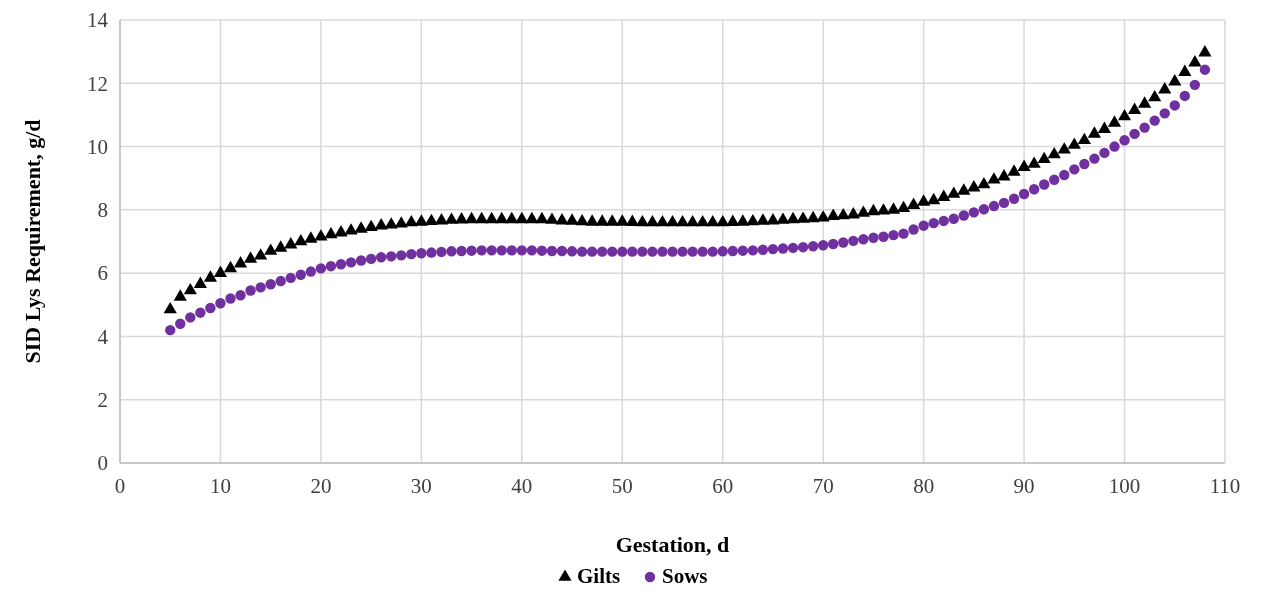 The width and height of the screenshot is (1273, 598). What do you see at coordinates (522, 486) in the screenshot?
I see `x-tick-label: 40` at bounding box center [522, 486].